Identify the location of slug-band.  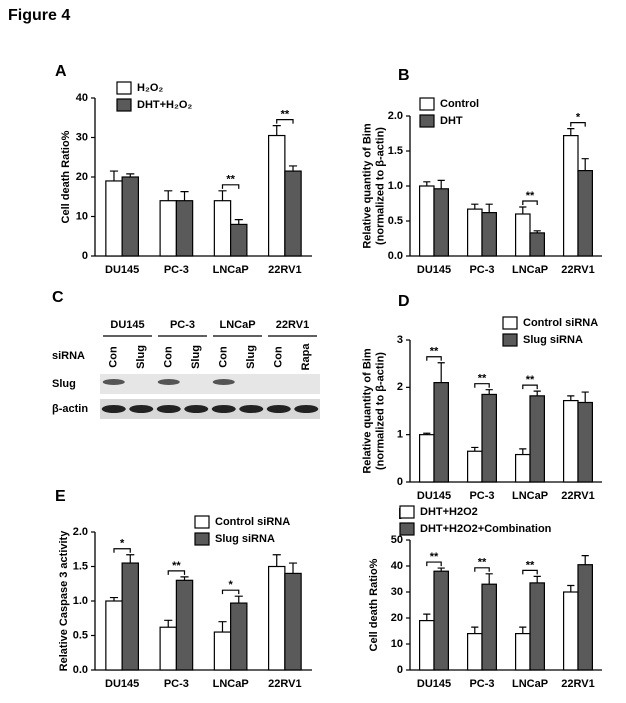
(223, 382).